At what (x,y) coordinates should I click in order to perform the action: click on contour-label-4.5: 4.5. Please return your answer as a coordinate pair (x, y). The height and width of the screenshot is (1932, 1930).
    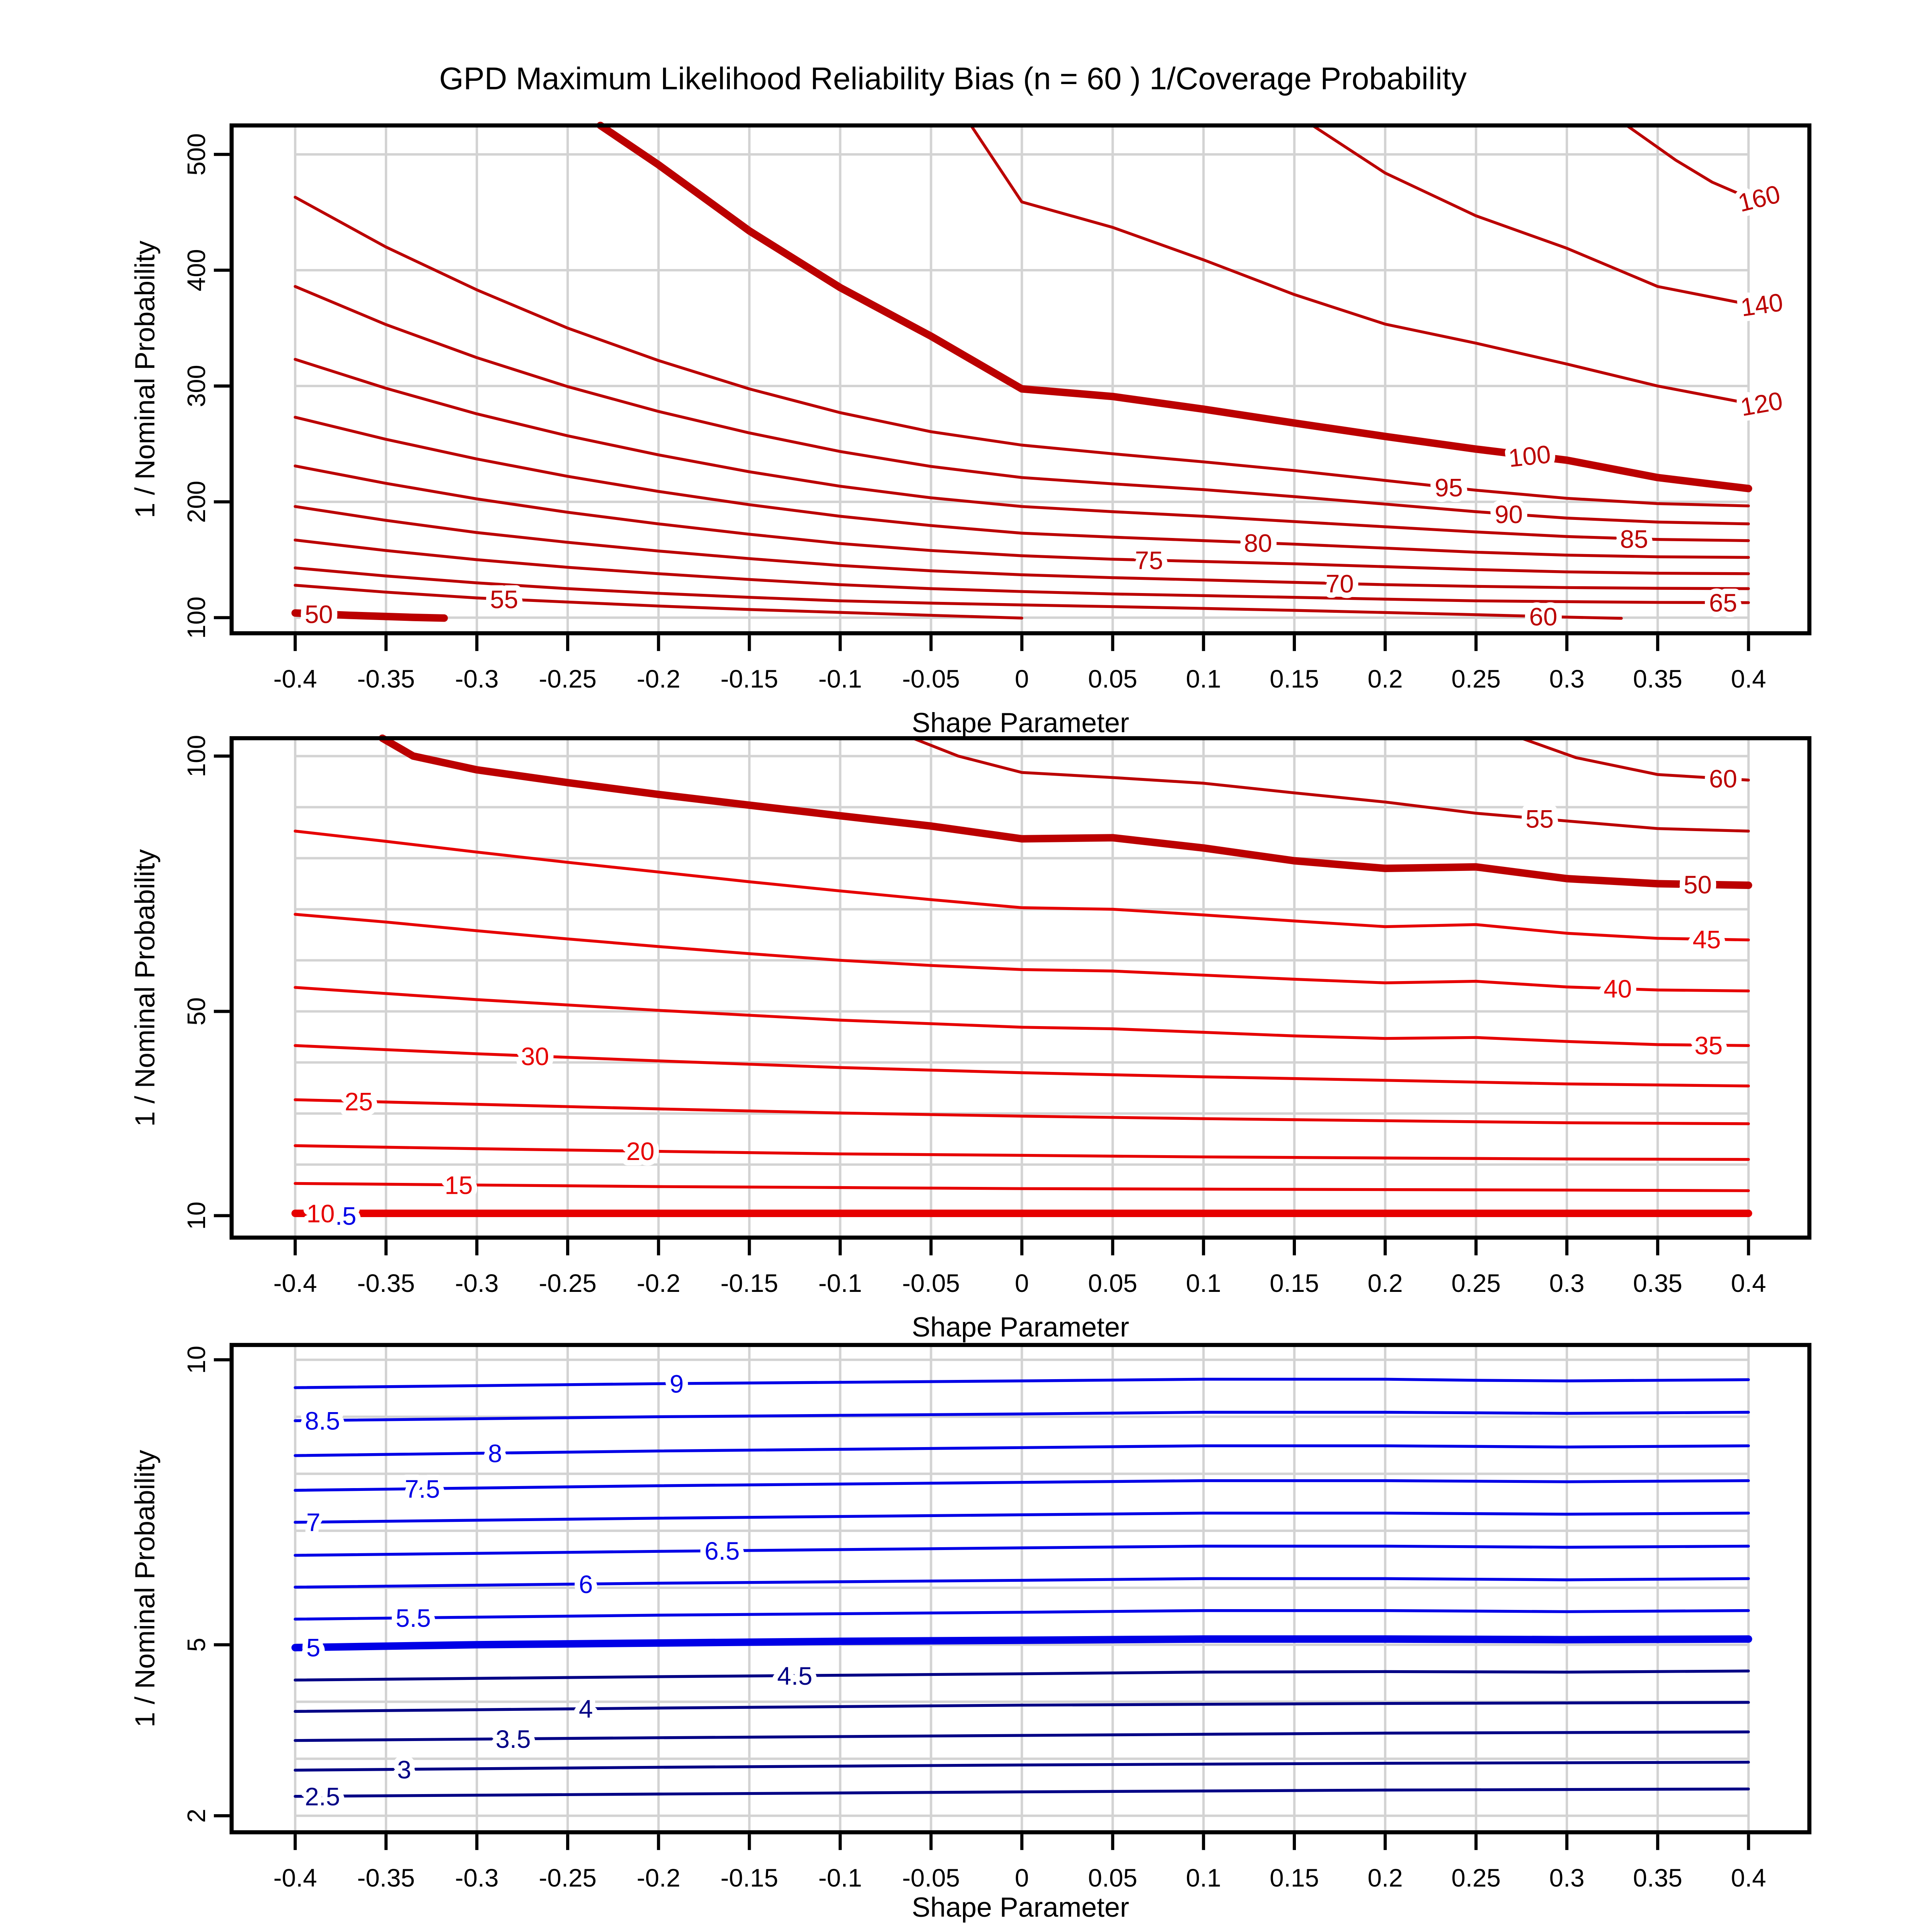
    Looking at the image, I should click on (795, 1676).